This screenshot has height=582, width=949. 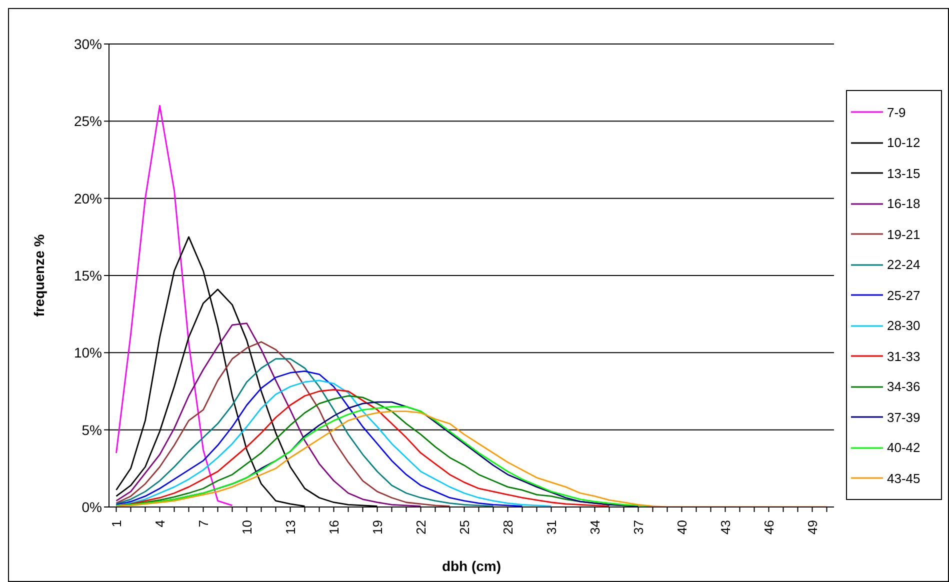 I want to click on legend-label: 28-30, so click(x=903, y=325).